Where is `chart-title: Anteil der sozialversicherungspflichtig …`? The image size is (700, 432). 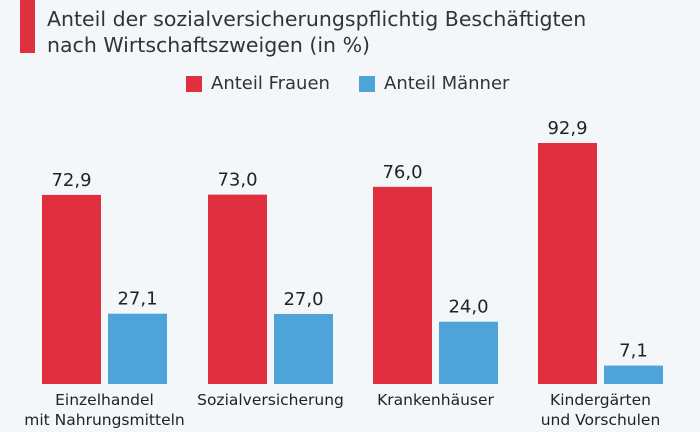 chart-title: Anteil der sozialversicherungspflichtig … is located at coordinates (316, 32).